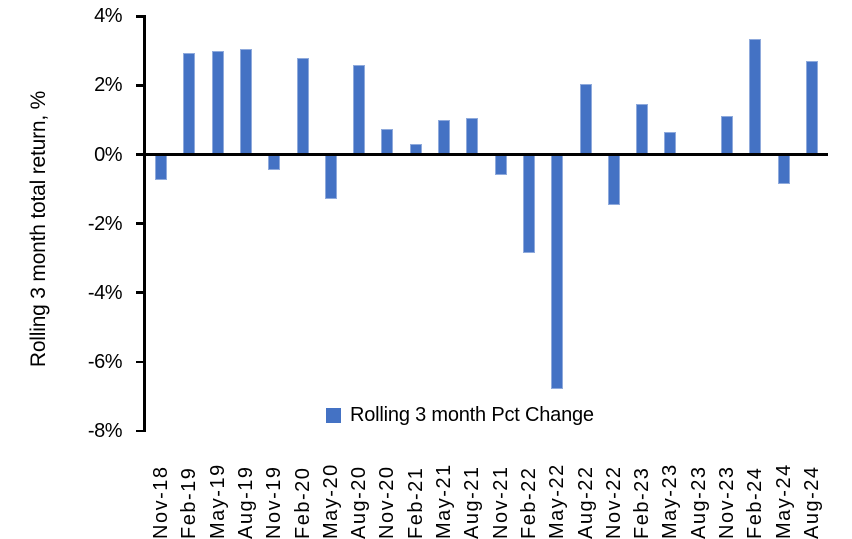  Describe the element at coordinates (105, 292) in the screenshot. I see `y-tick-label: -4%` at that location.